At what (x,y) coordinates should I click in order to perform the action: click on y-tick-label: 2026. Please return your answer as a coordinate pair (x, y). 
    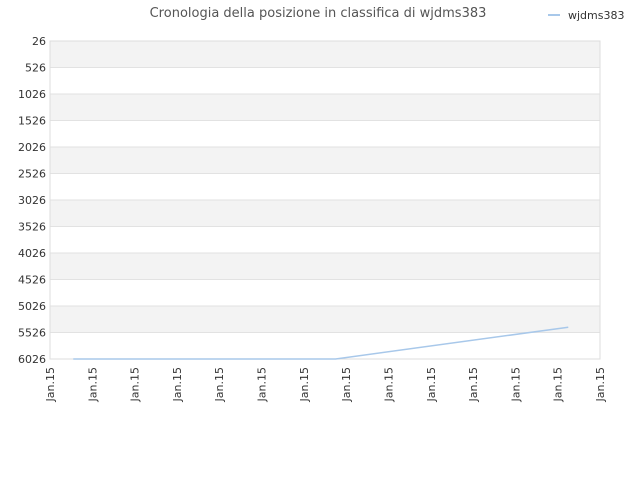
    Looking at the image, I should click on (32, 147).